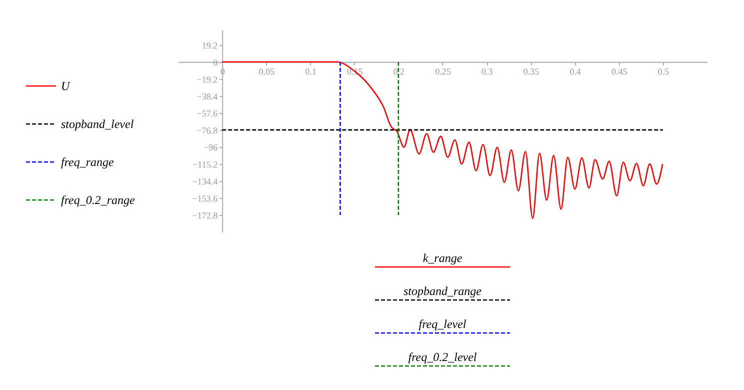  I want to click on text: k_range, so click(442, 258).